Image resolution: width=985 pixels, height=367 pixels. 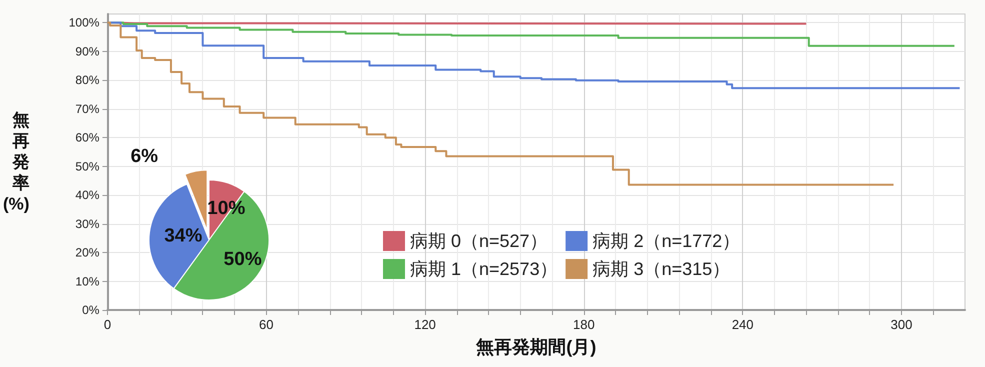 What do you see at coordinates (108, 324) in the screenshot?
I see `x-tick-label: 0` at bounding box center [108, 324].